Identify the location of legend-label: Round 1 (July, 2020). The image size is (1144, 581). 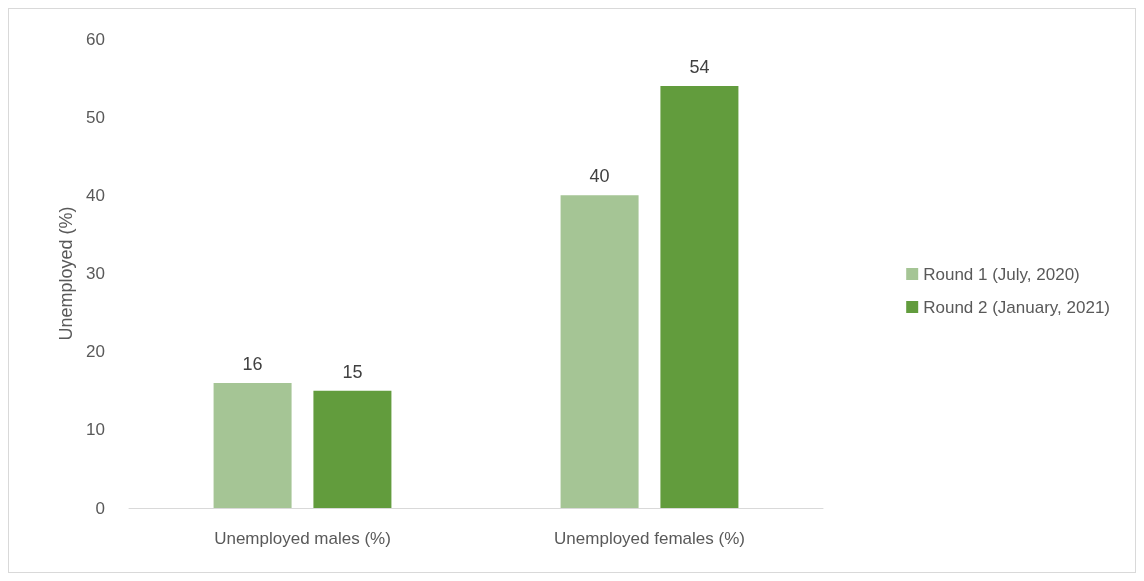
(1001, 274).